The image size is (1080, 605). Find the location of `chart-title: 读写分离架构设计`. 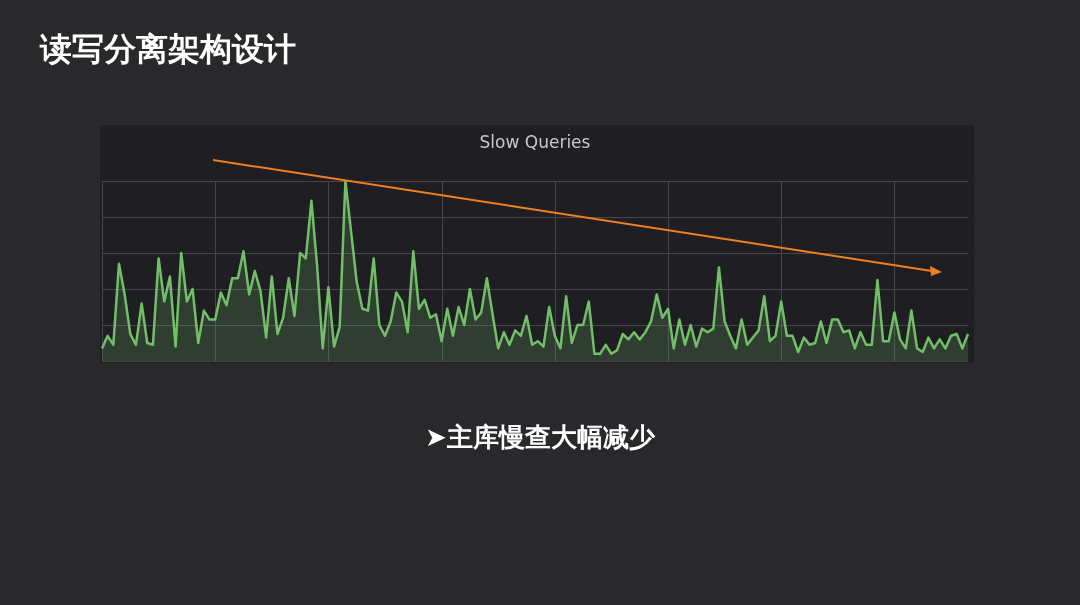

chart-title: 读写分离架构设计 is located at coordinates (168, 49).